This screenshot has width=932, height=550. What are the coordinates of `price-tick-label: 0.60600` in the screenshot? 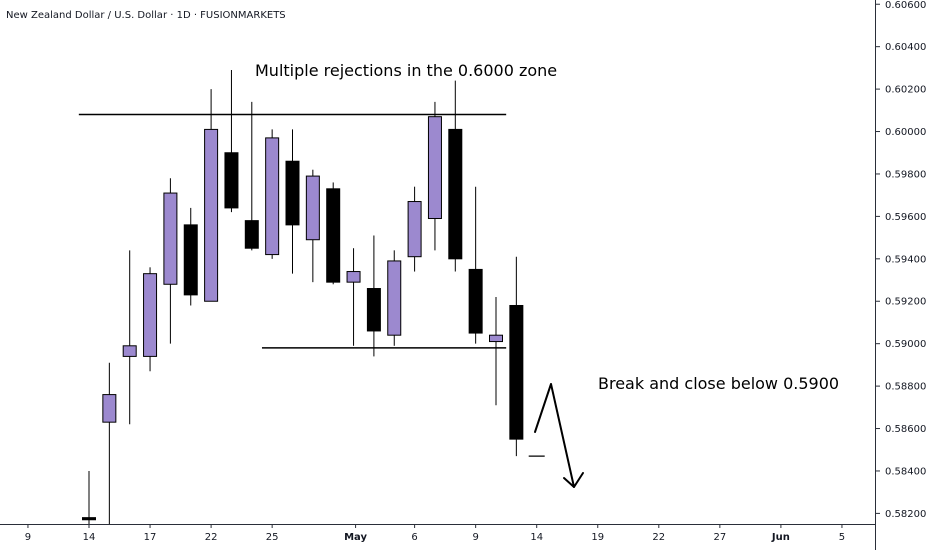 It's located at (905, 5).